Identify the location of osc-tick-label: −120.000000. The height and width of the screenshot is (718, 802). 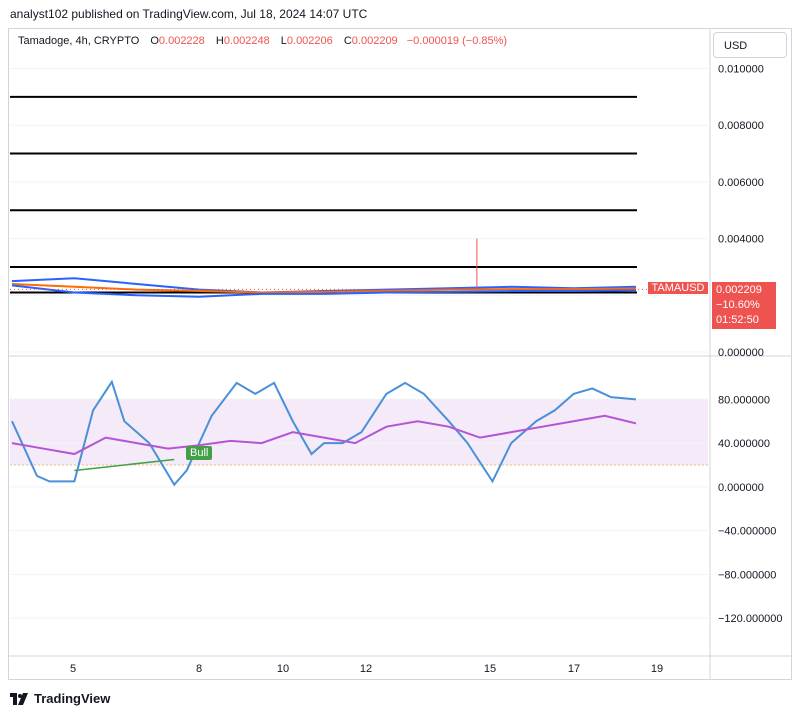
(750, 619).